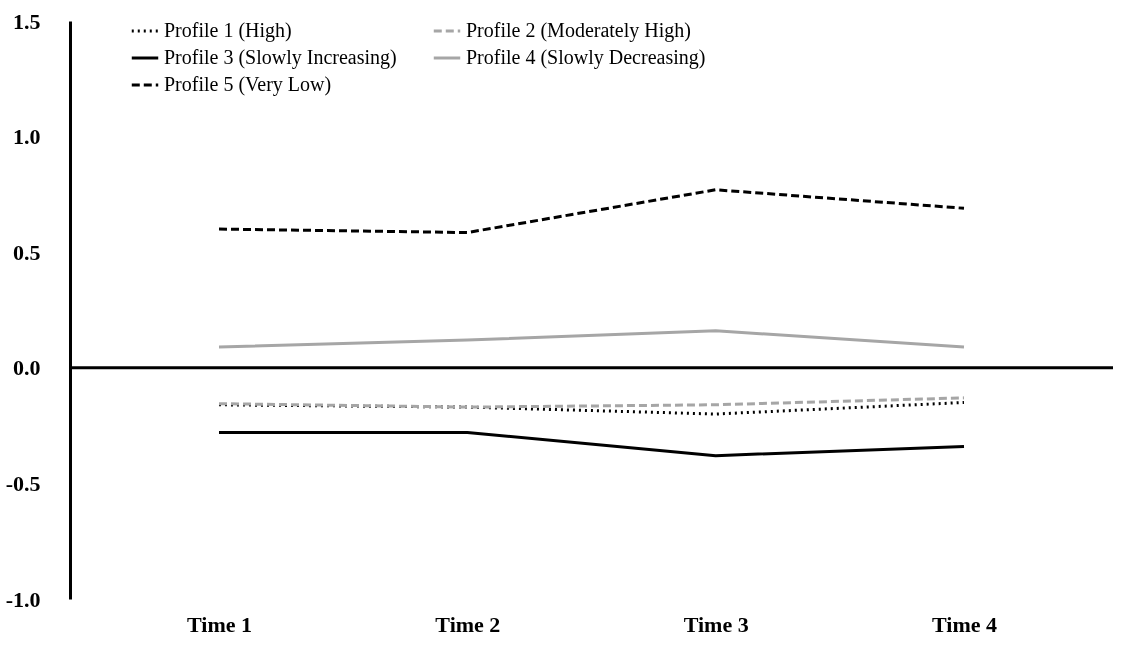 The image size is (1141, 655). Describe the element at coordinates (578, 30) in the screenshot. I see `legend-label: Profile 2 (Moderately High)` at that location.